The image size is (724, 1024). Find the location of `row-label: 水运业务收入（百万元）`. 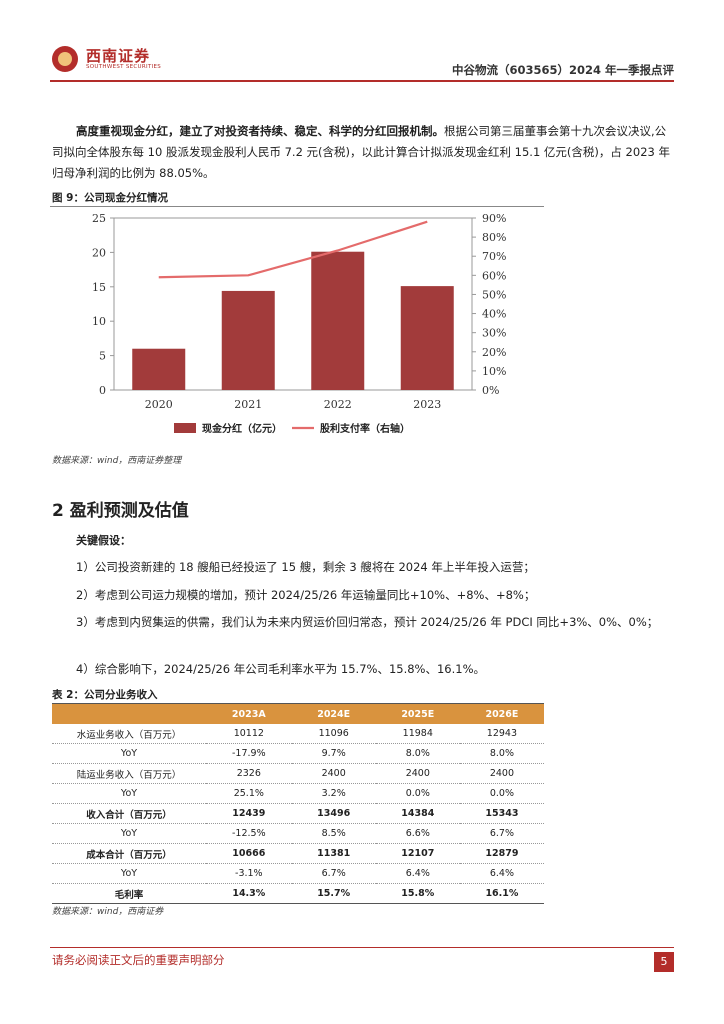

row-label: 水运业务收入（百万元） is located at coordinates (129, 734).